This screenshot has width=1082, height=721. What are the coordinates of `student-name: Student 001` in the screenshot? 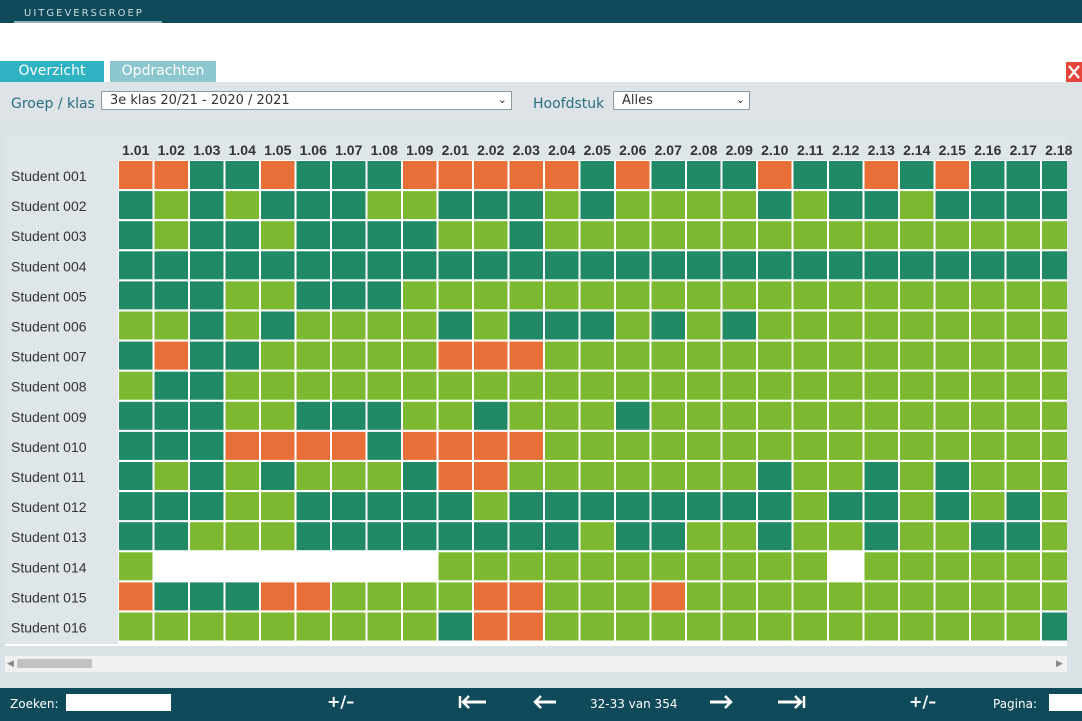 It's located at (49, 176).